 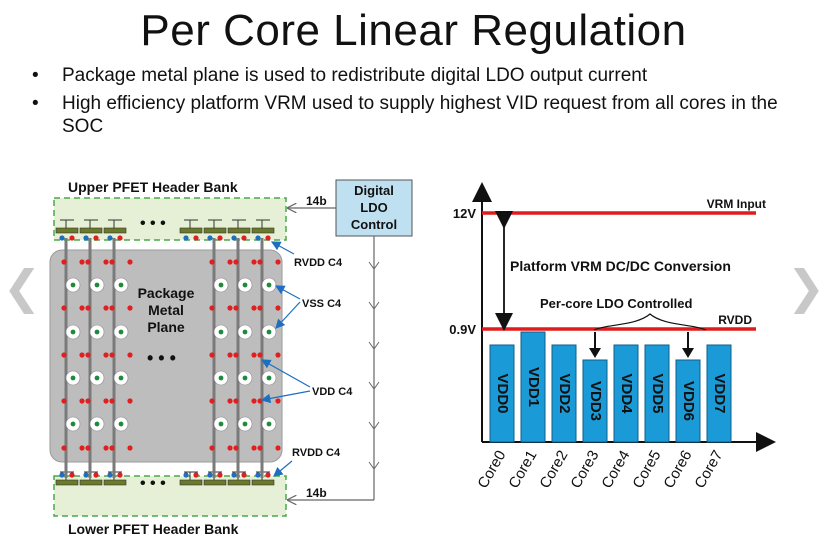 What do you see at coordinates (564, 393) in the screenshot?
I see `vdd-bar-label: VDD2` at bounding box center [564, 393].